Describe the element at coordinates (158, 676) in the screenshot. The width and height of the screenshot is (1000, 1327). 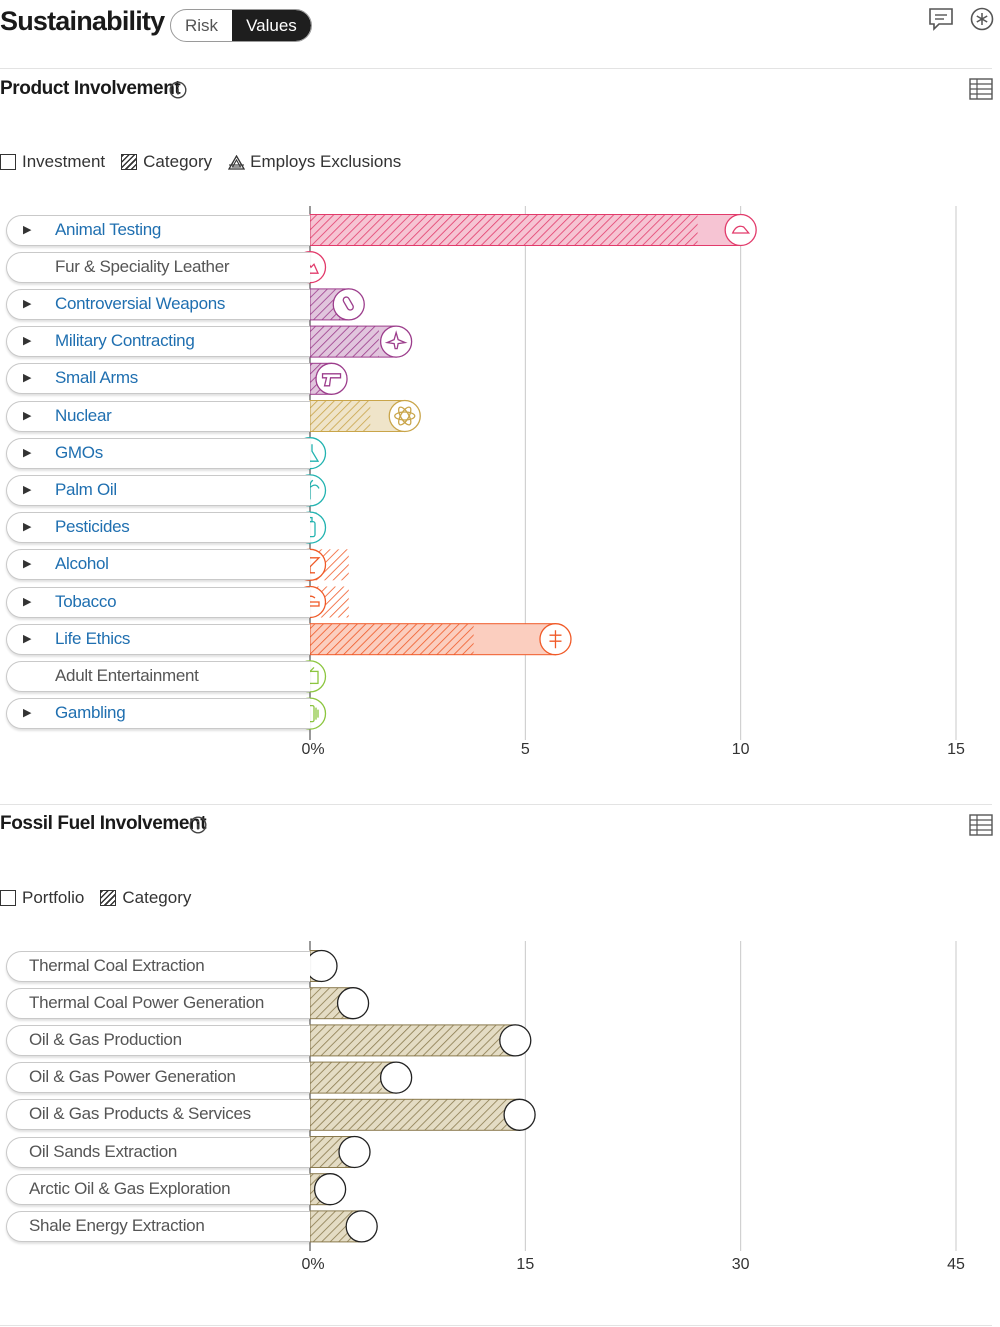
I see `category-row: Adult Entertainment` at that location.